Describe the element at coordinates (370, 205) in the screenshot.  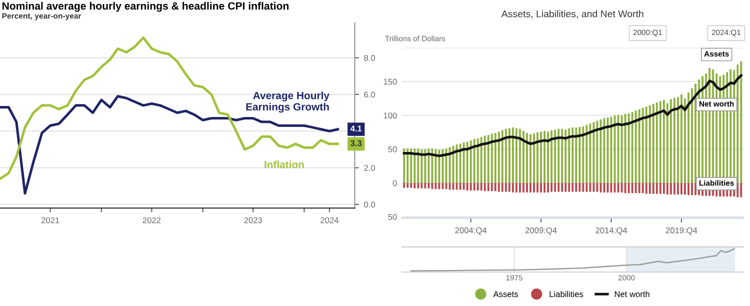
I see `y-tick-label: 0.0` at that location.